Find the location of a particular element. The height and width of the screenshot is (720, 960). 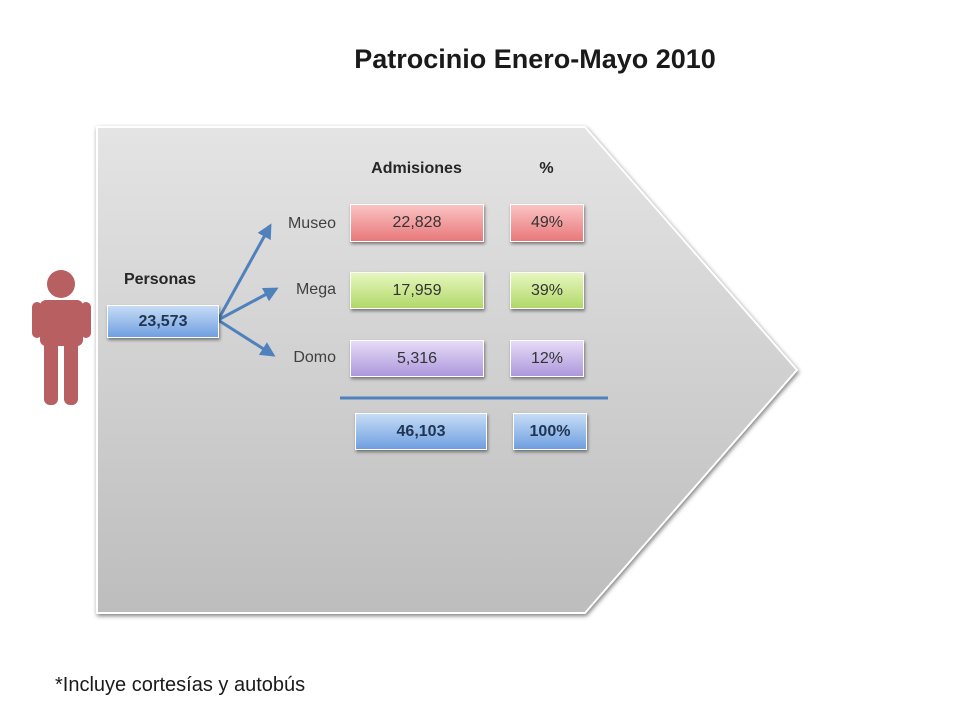

admissions-header: Admisiones is located at coordinates (416, 168).